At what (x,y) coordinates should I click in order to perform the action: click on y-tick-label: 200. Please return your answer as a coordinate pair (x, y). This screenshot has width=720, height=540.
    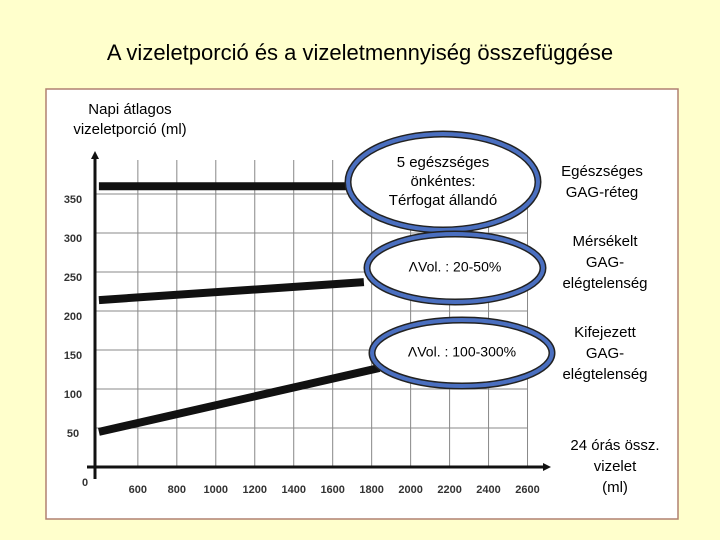
    Looking at the image, I should click on (73, 317).